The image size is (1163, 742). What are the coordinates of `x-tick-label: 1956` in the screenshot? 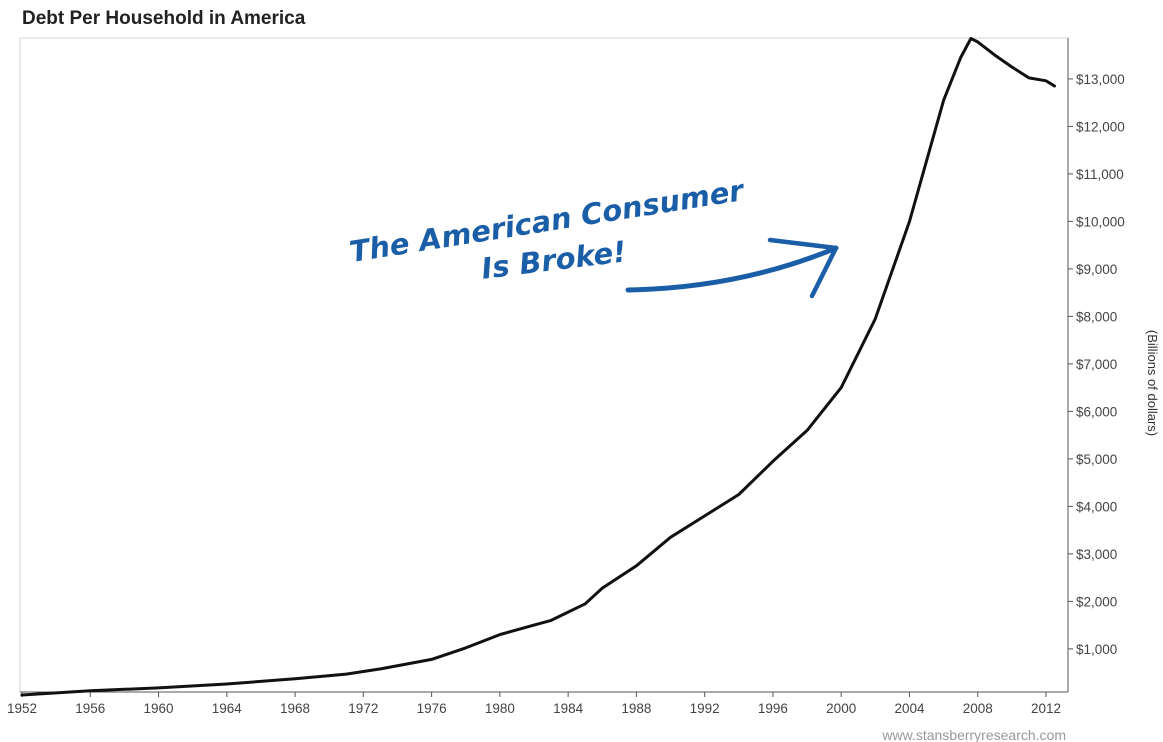 It's located at (90, 708).